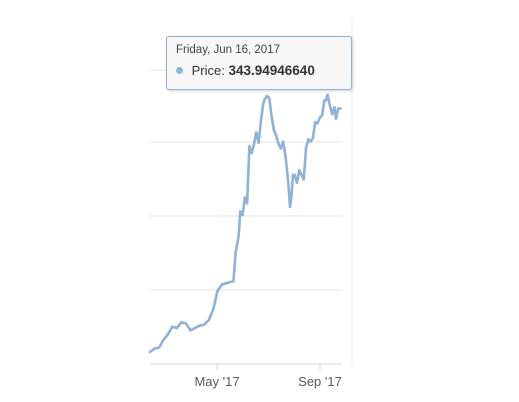 This screenshot has width=519, height=402. Describe the element at coordinates (320, 381) in the screenshot. I see `x-tick-label: Sep '17` at that location.